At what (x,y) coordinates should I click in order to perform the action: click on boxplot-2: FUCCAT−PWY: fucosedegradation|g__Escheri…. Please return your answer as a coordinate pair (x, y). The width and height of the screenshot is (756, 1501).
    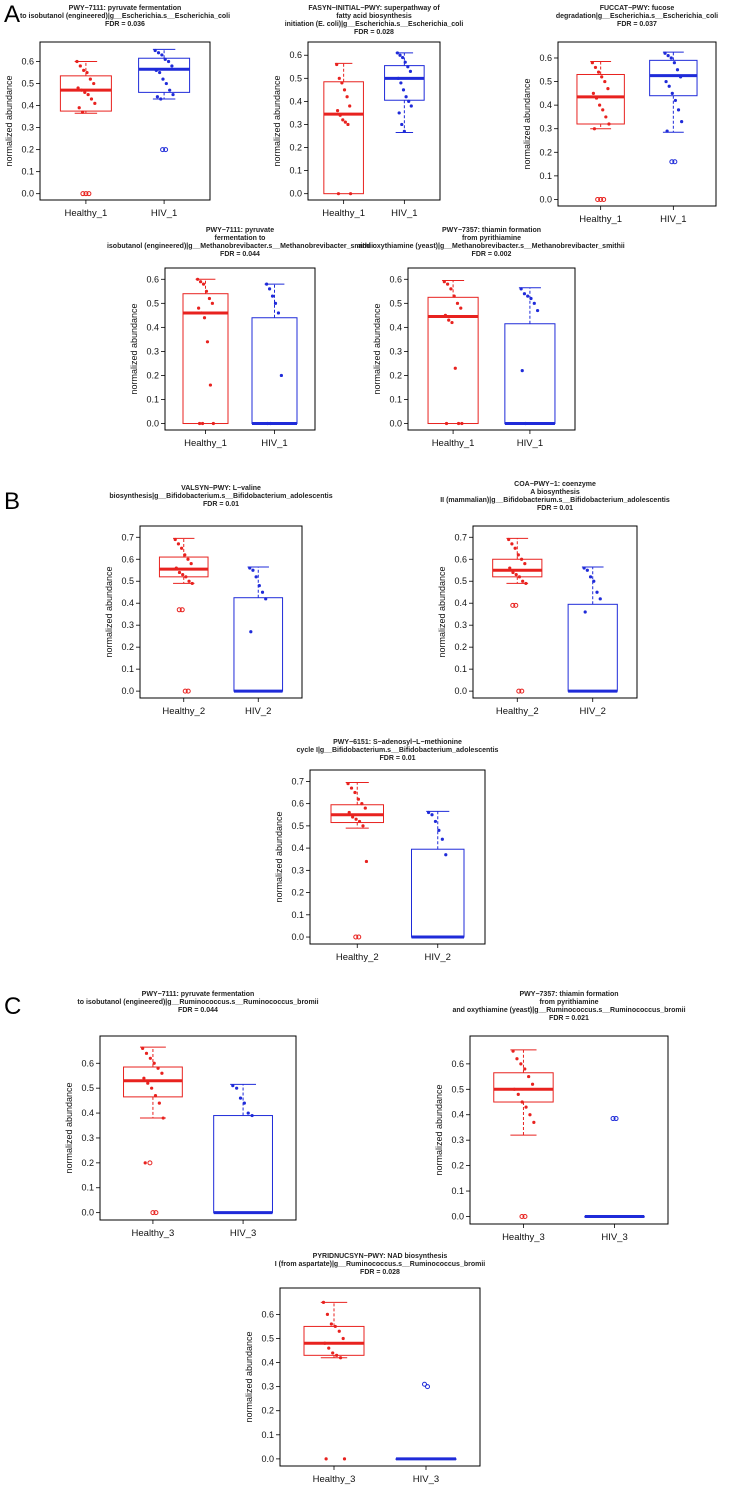
    Looking at the image, I should click on (620, 115).